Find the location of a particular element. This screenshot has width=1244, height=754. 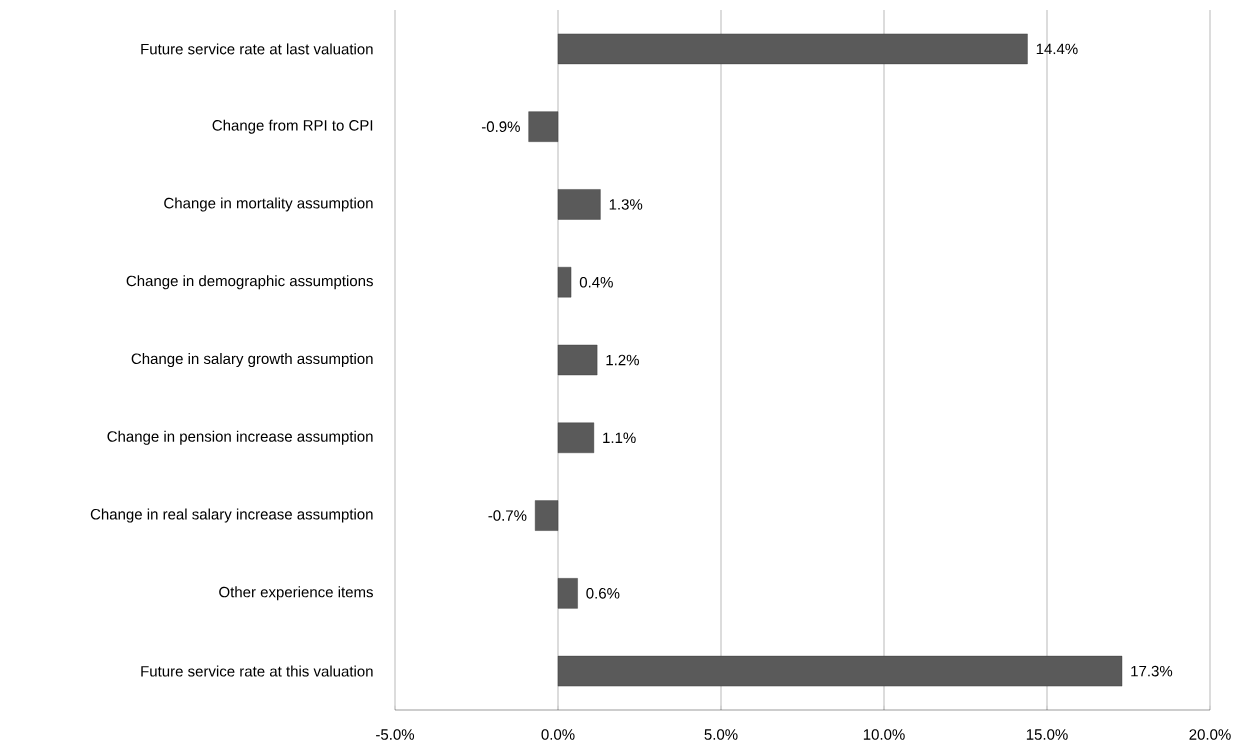

y-tick-label: Change from RPI to CPI is located at coordinates (292, 126).